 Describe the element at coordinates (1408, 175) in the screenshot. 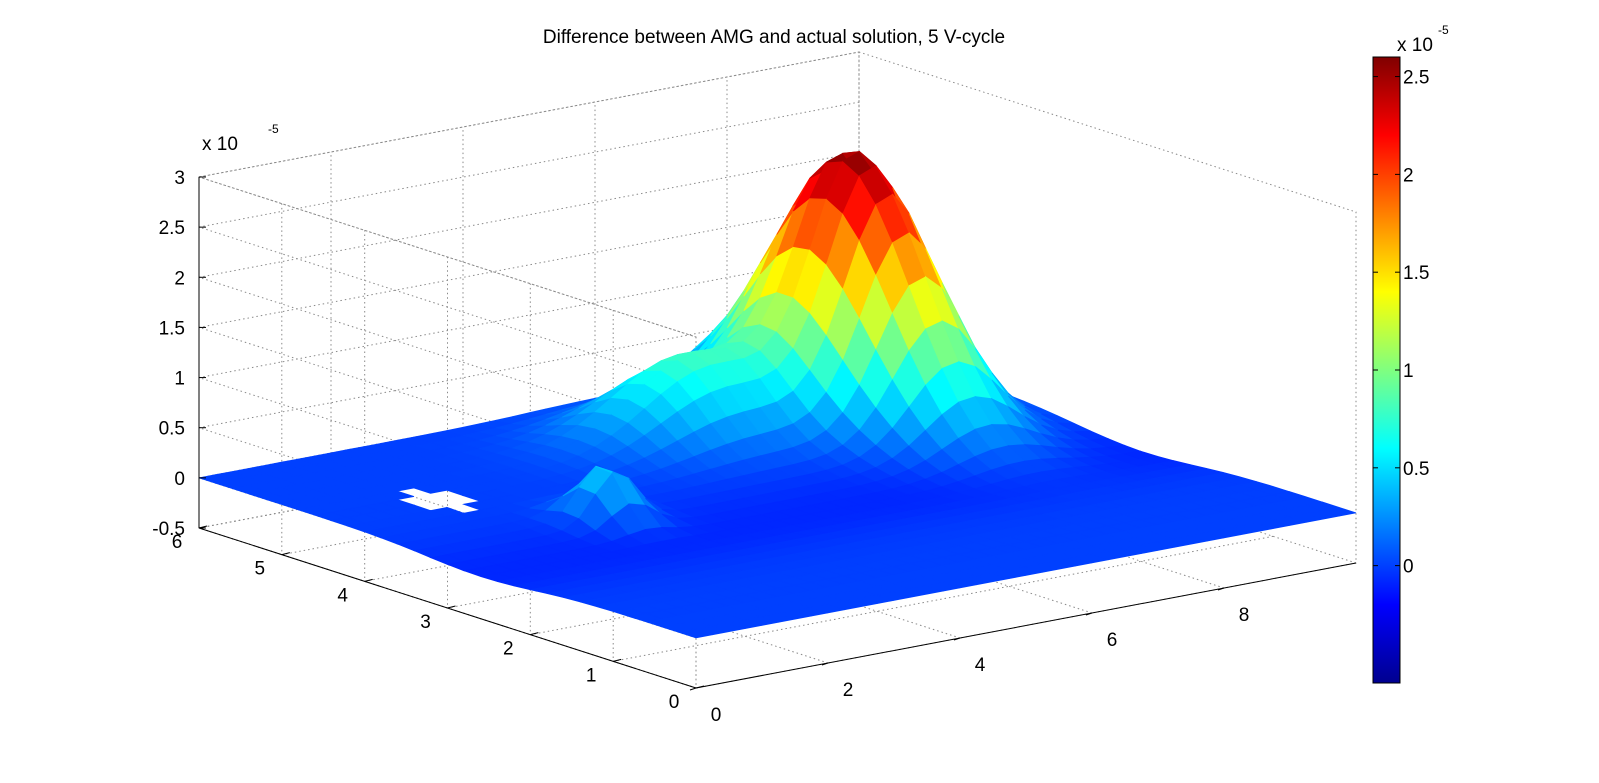

I see `colorbar-tick-label: 2` at that location.